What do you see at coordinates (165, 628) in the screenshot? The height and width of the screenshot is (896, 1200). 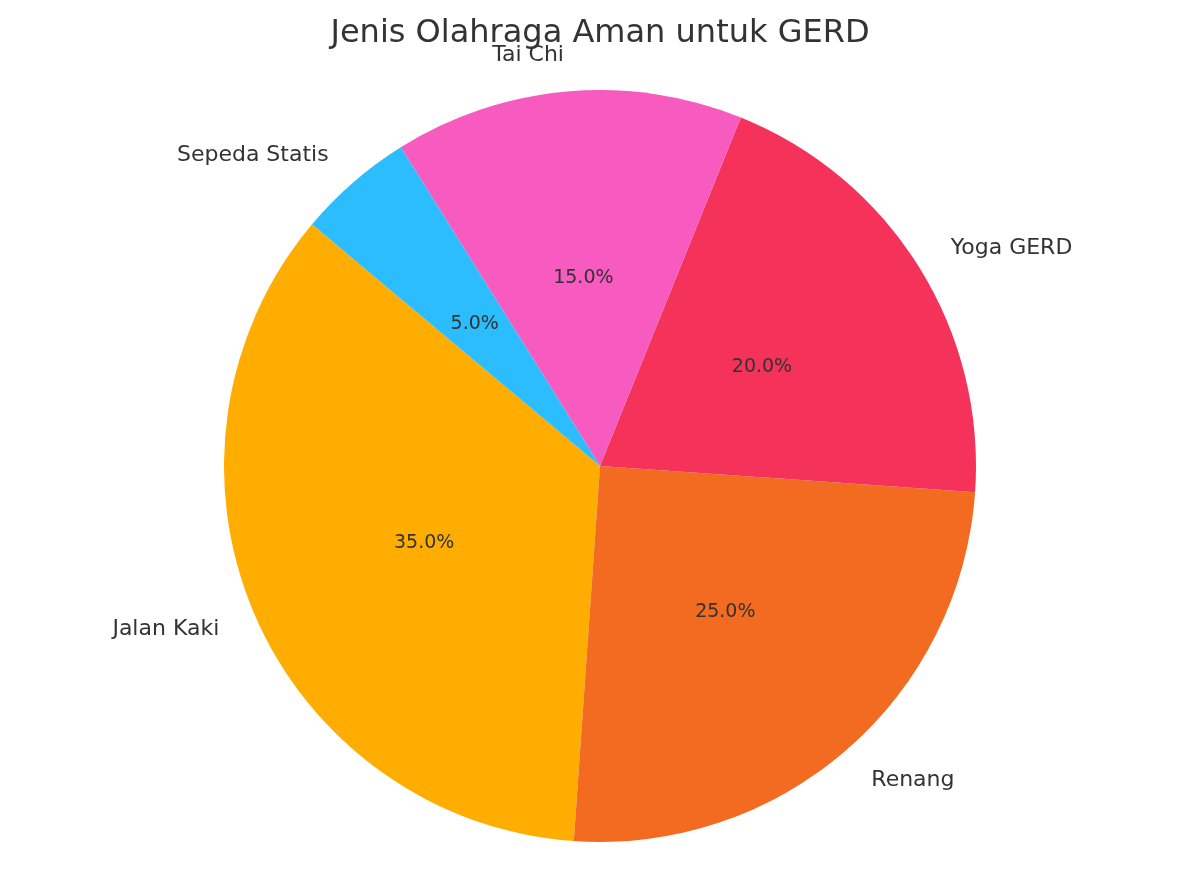 I see `slice-label: Jalan Kaki` at bounding box center [165, 628].